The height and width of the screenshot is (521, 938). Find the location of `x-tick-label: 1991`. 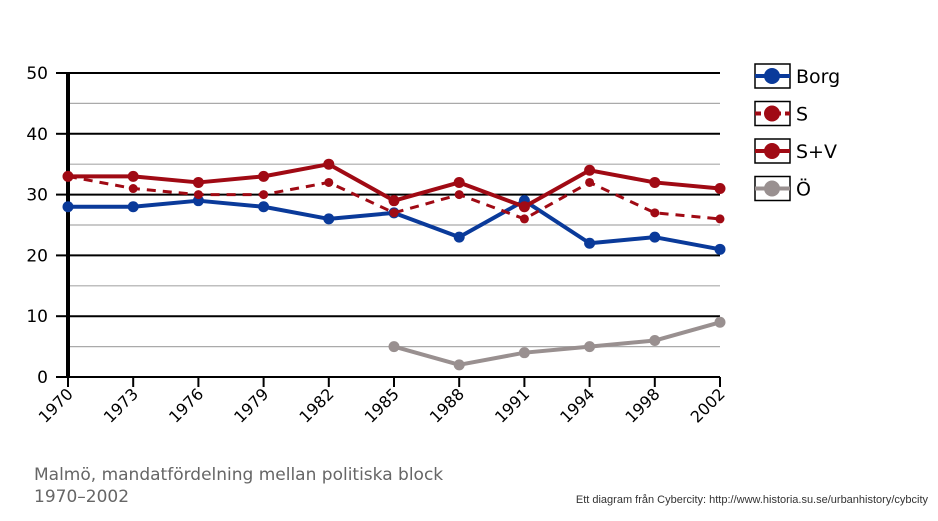

x-tick-label: 1991 is located at coordinates (512, 405).